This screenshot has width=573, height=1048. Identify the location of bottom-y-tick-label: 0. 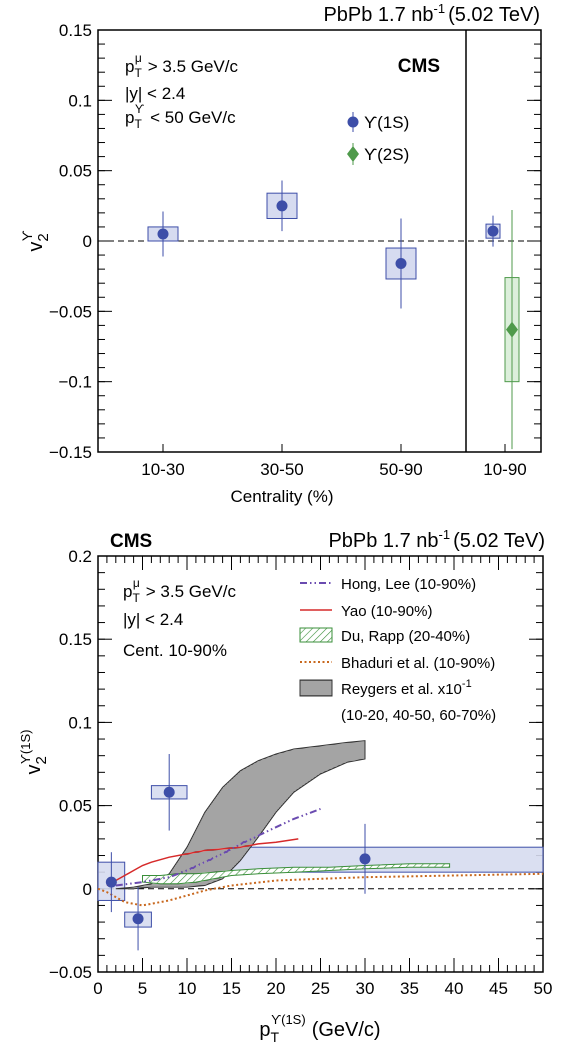
(87, 889).